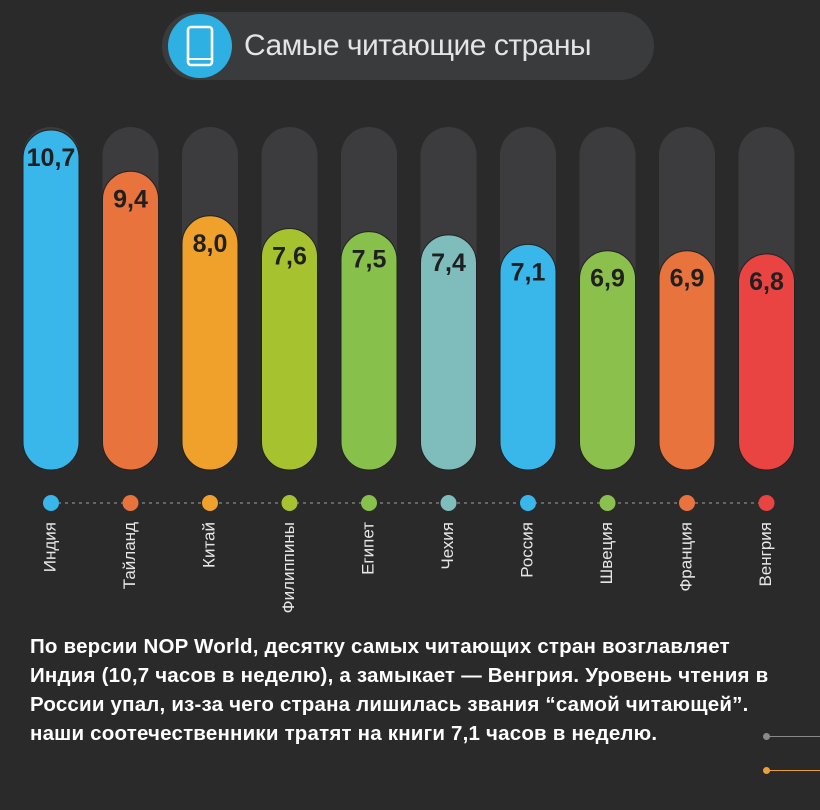  Describe the element at coordinates (606, 553) in the screenshot. I see `category-label: Швеция` at that location.